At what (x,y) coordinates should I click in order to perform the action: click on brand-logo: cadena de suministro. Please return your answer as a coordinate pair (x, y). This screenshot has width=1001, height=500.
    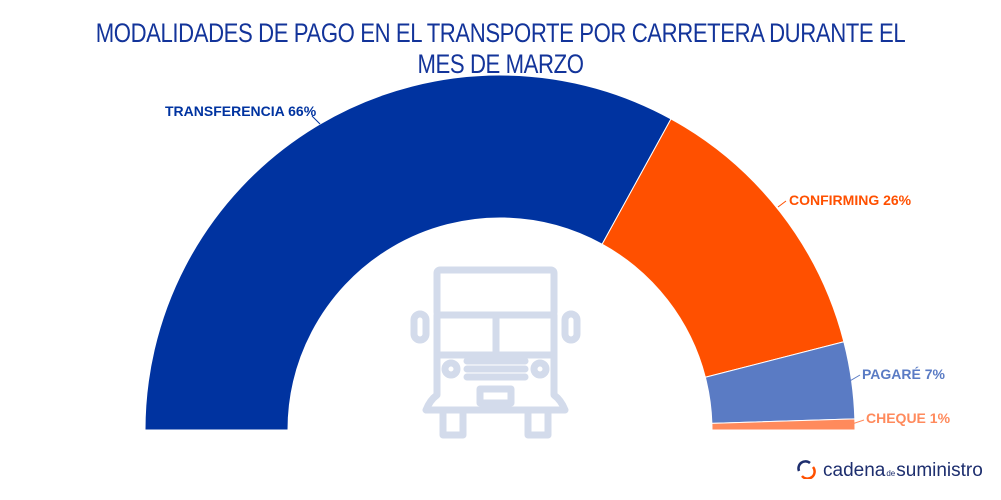
    Looking at the image, I should click on (889, 469).